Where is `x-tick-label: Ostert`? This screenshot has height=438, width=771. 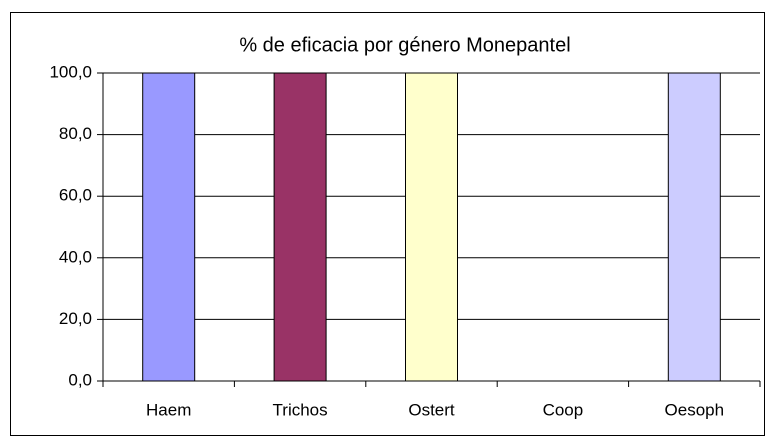 x-tick-label: Ostert is located at coordinates (431, 409).